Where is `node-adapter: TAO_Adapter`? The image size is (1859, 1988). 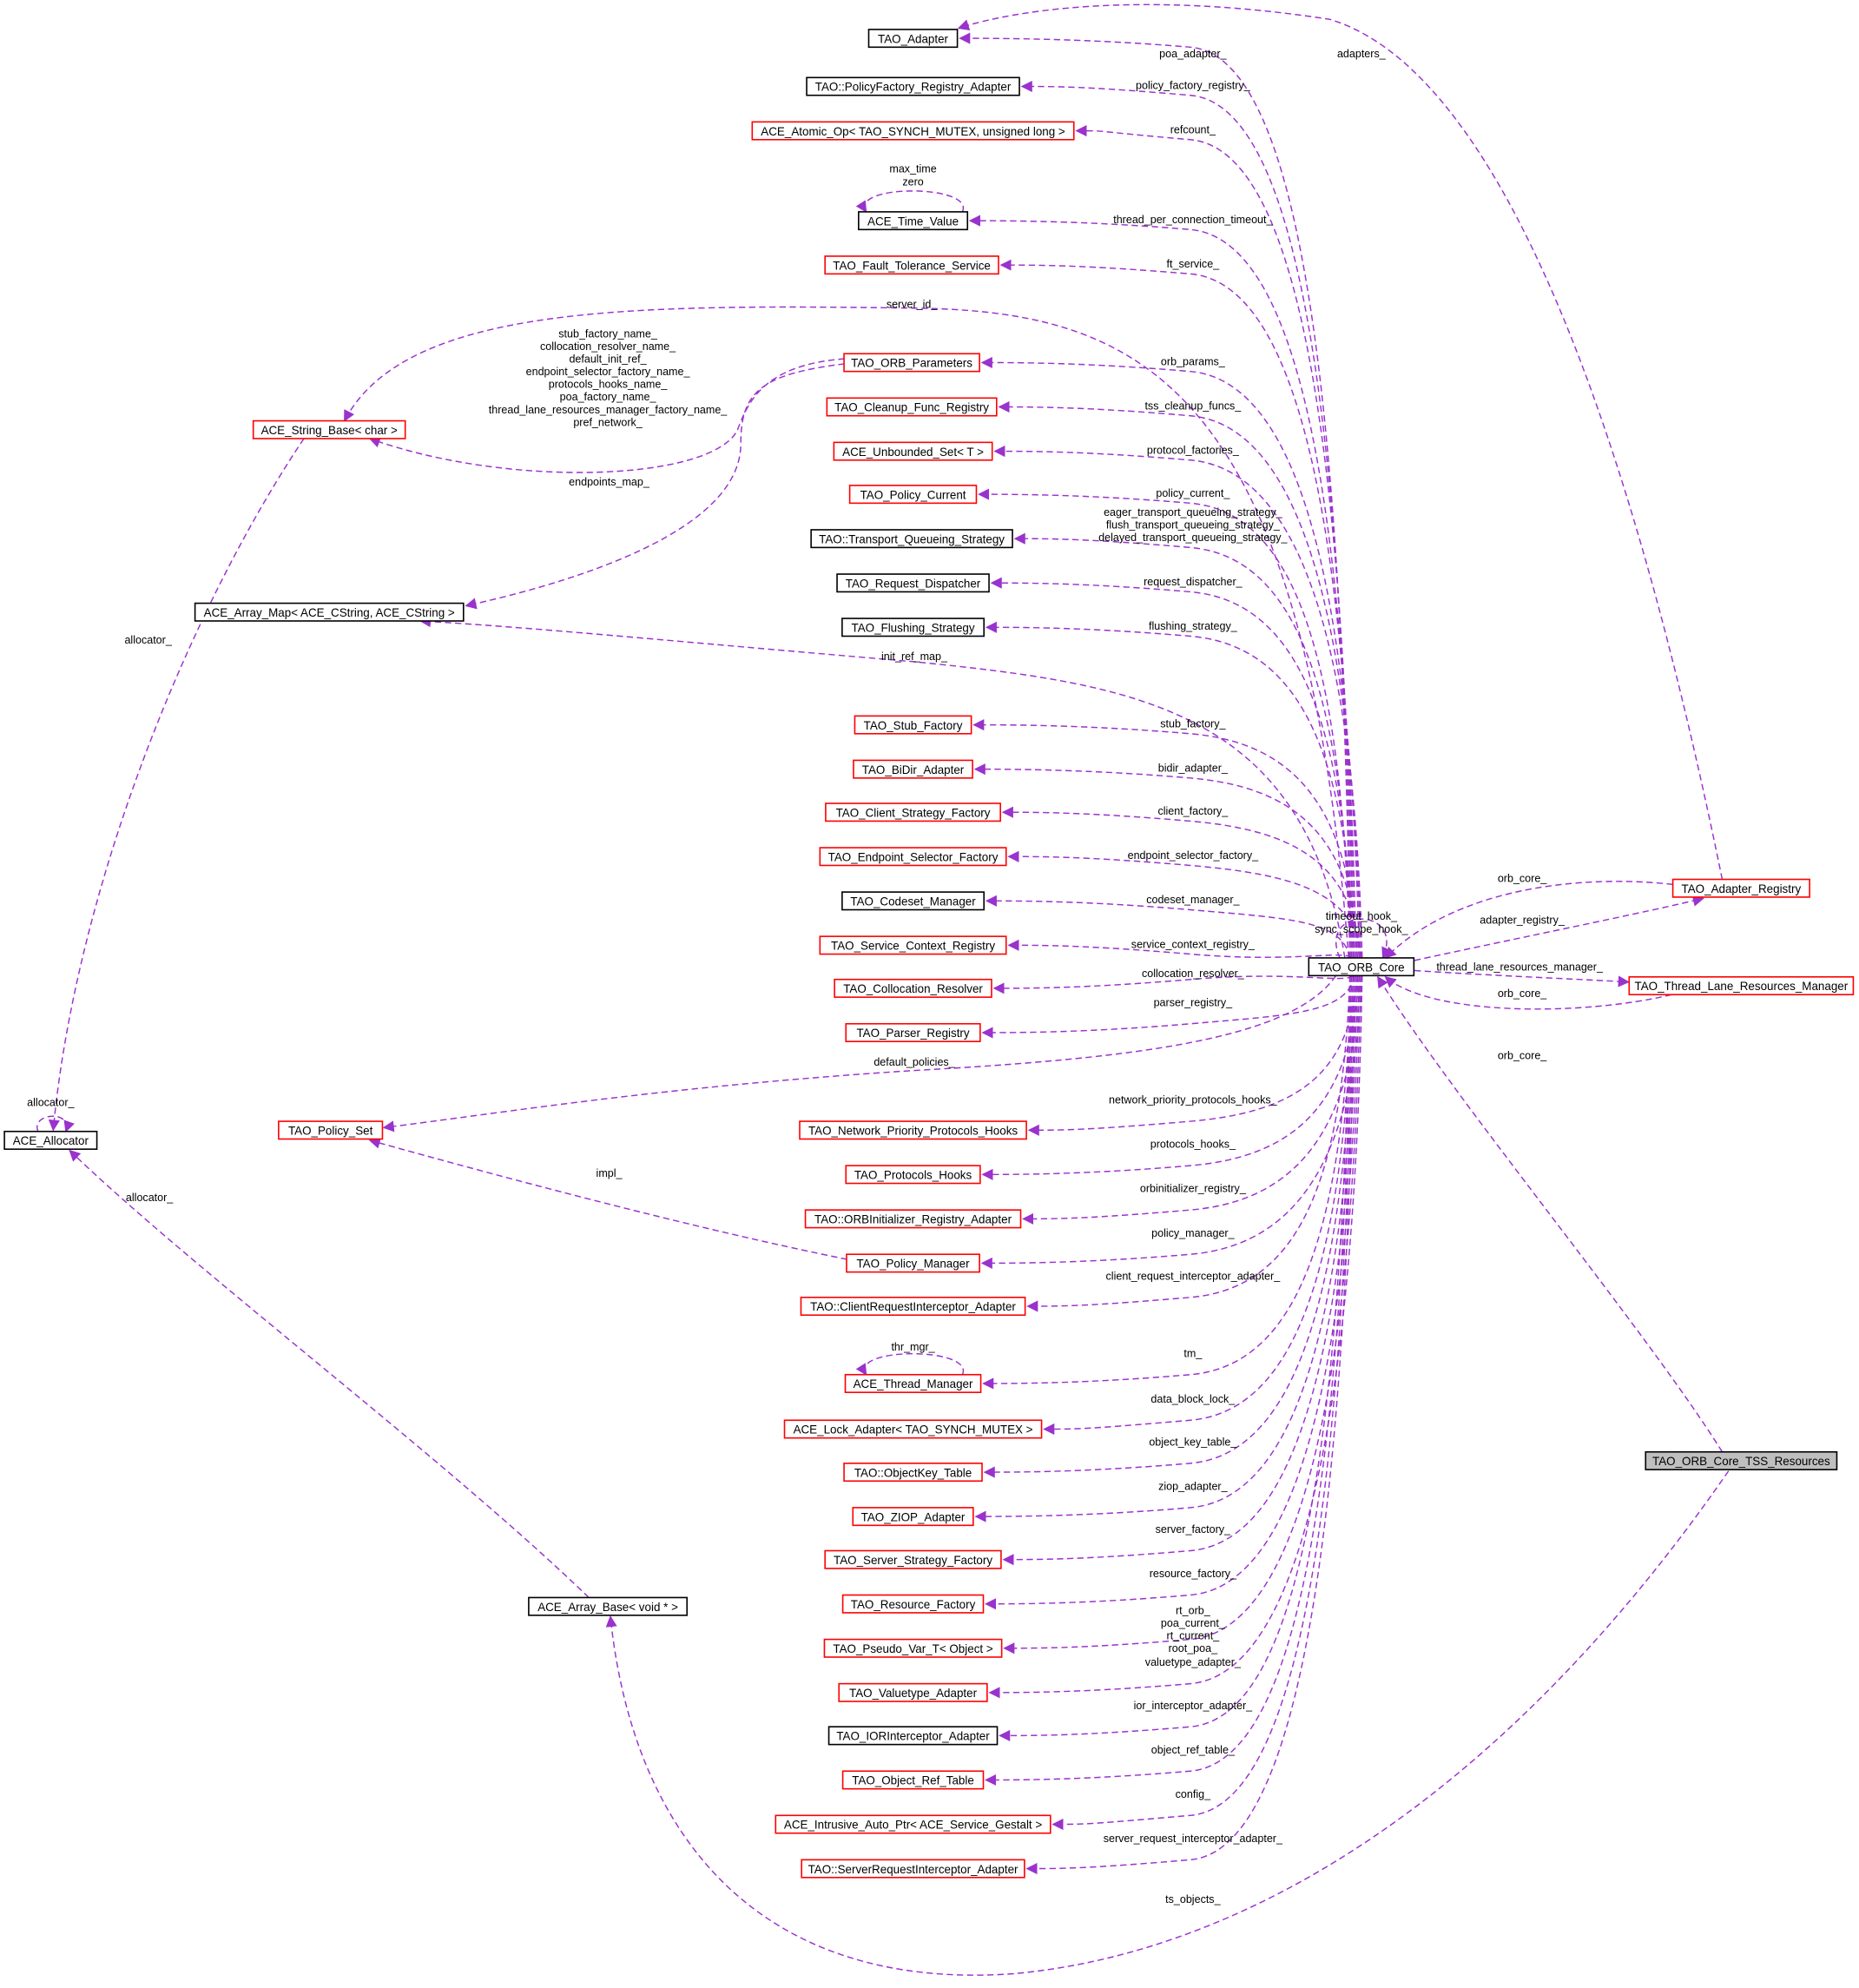 node-adapter: TAO_Adapter is located at coordinates (913, 39).